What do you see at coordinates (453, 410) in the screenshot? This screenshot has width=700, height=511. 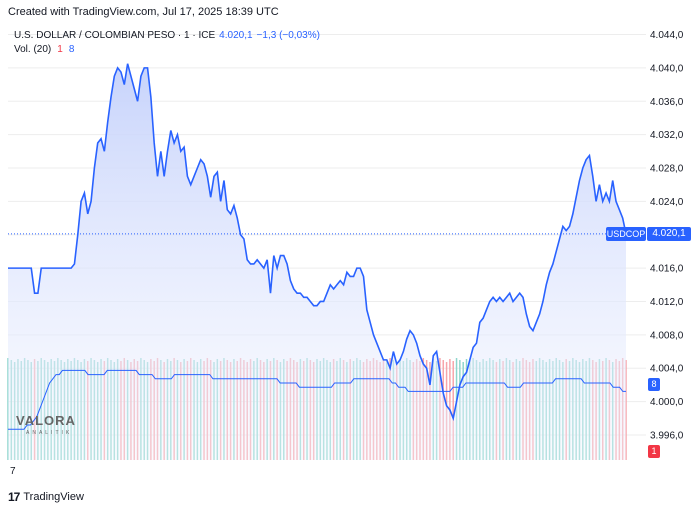 I see `volume-bar` at bounding box center [453, 410].